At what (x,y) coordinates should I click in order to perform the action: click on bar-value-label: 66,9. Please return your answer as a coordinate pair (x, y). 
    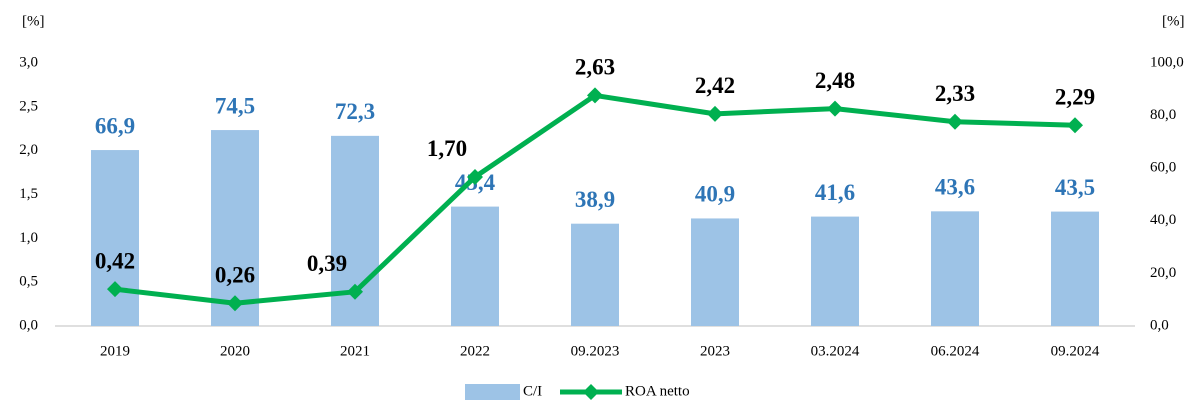
    Looking at the image, I should click on (115, 125).